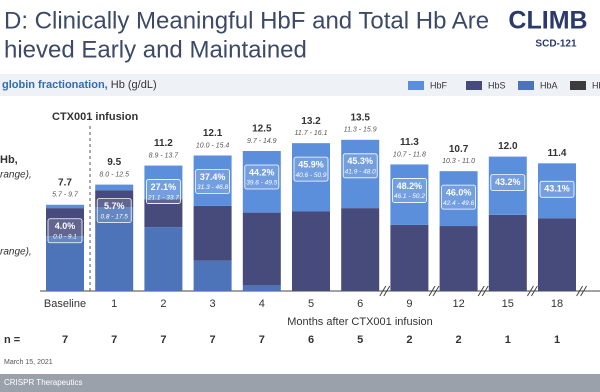 This screenshot has height=392, width=600. Describe the element at coordinates (134, 85) in the screenshot. I see `subtitle-unit: Hb (g/dL)` at that location.